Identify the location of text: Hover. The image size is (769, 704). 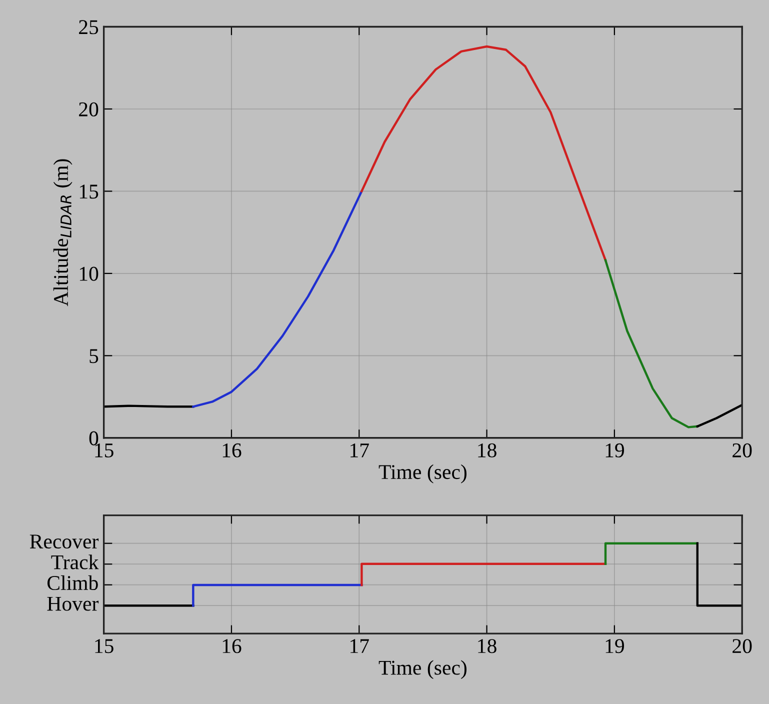
(73, 603).